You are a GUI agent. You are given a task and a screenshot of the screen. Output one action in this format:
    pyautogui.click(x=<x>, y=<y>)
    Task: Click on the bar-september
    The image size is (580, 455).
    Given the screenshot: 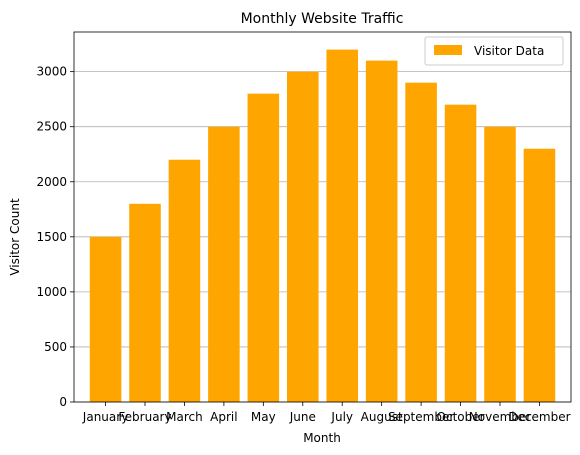 What is the action you would take?
    pyautogui.click(x=421, y=242)
    